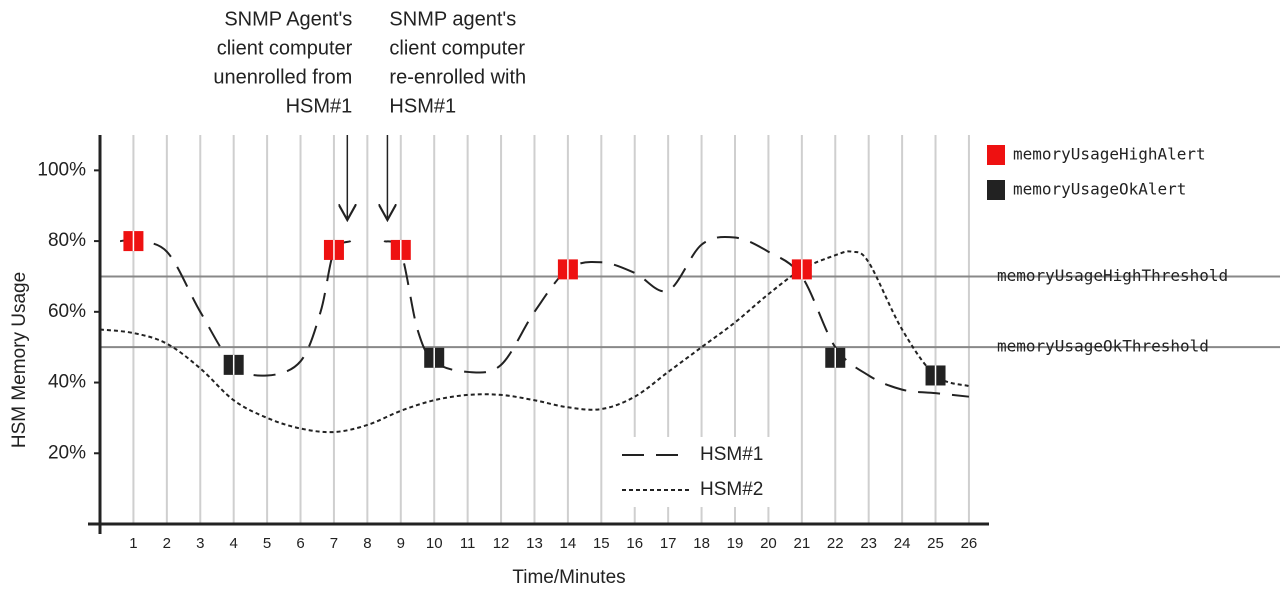 The image size is (1280, 591). What do you see at coordinates (1112, 275) in the screenshot?
I see `threshold-label: memoryUsageHighThreshold` at bounding box center [1112, 275].